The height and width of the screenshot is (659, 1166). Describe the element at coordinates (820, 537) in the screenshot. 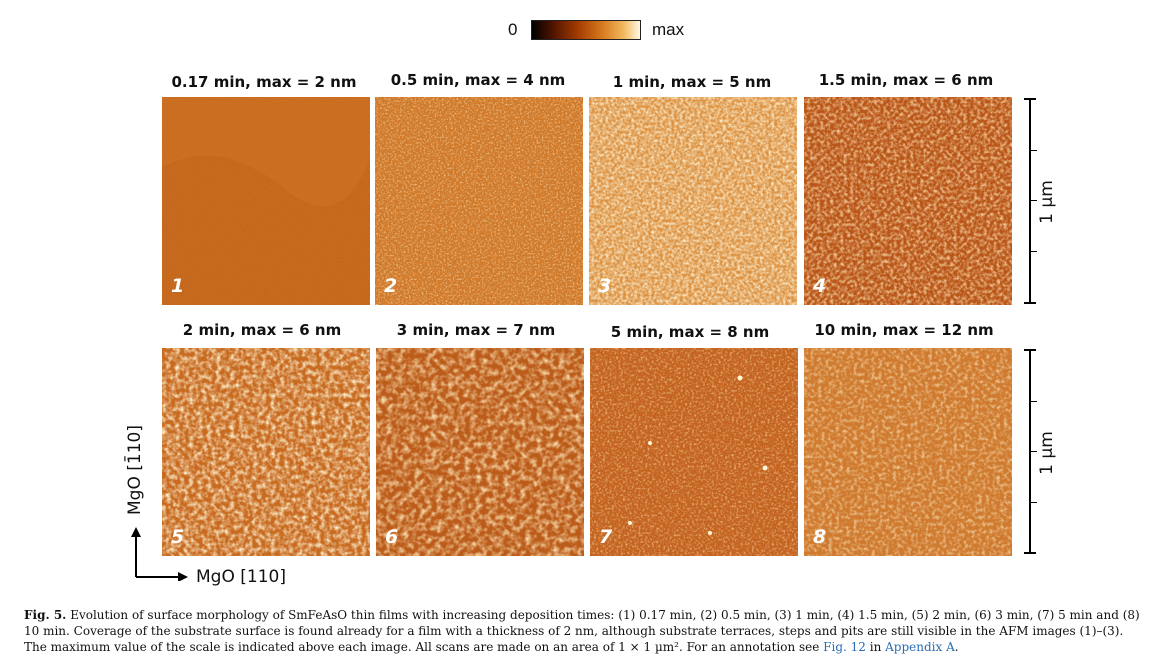

I see `panel-number-8: 8` at that location.